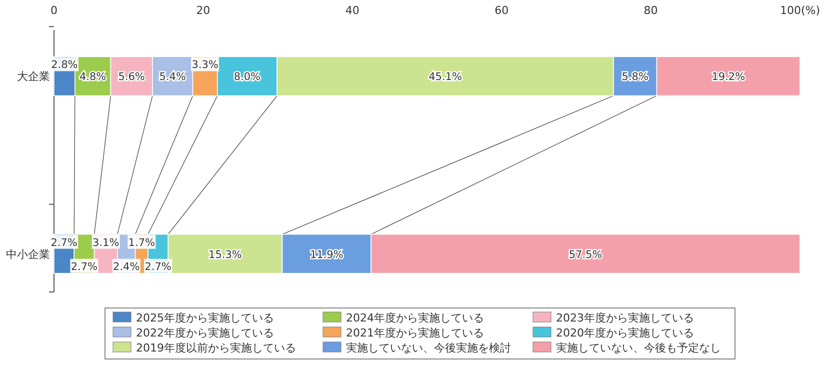 The width and height of the screenshot is (834, 365). Describe the element at coordinates (638, 348) in the screenshot. I see `legend-label: 実施していない、今後も予定なし` at that location.